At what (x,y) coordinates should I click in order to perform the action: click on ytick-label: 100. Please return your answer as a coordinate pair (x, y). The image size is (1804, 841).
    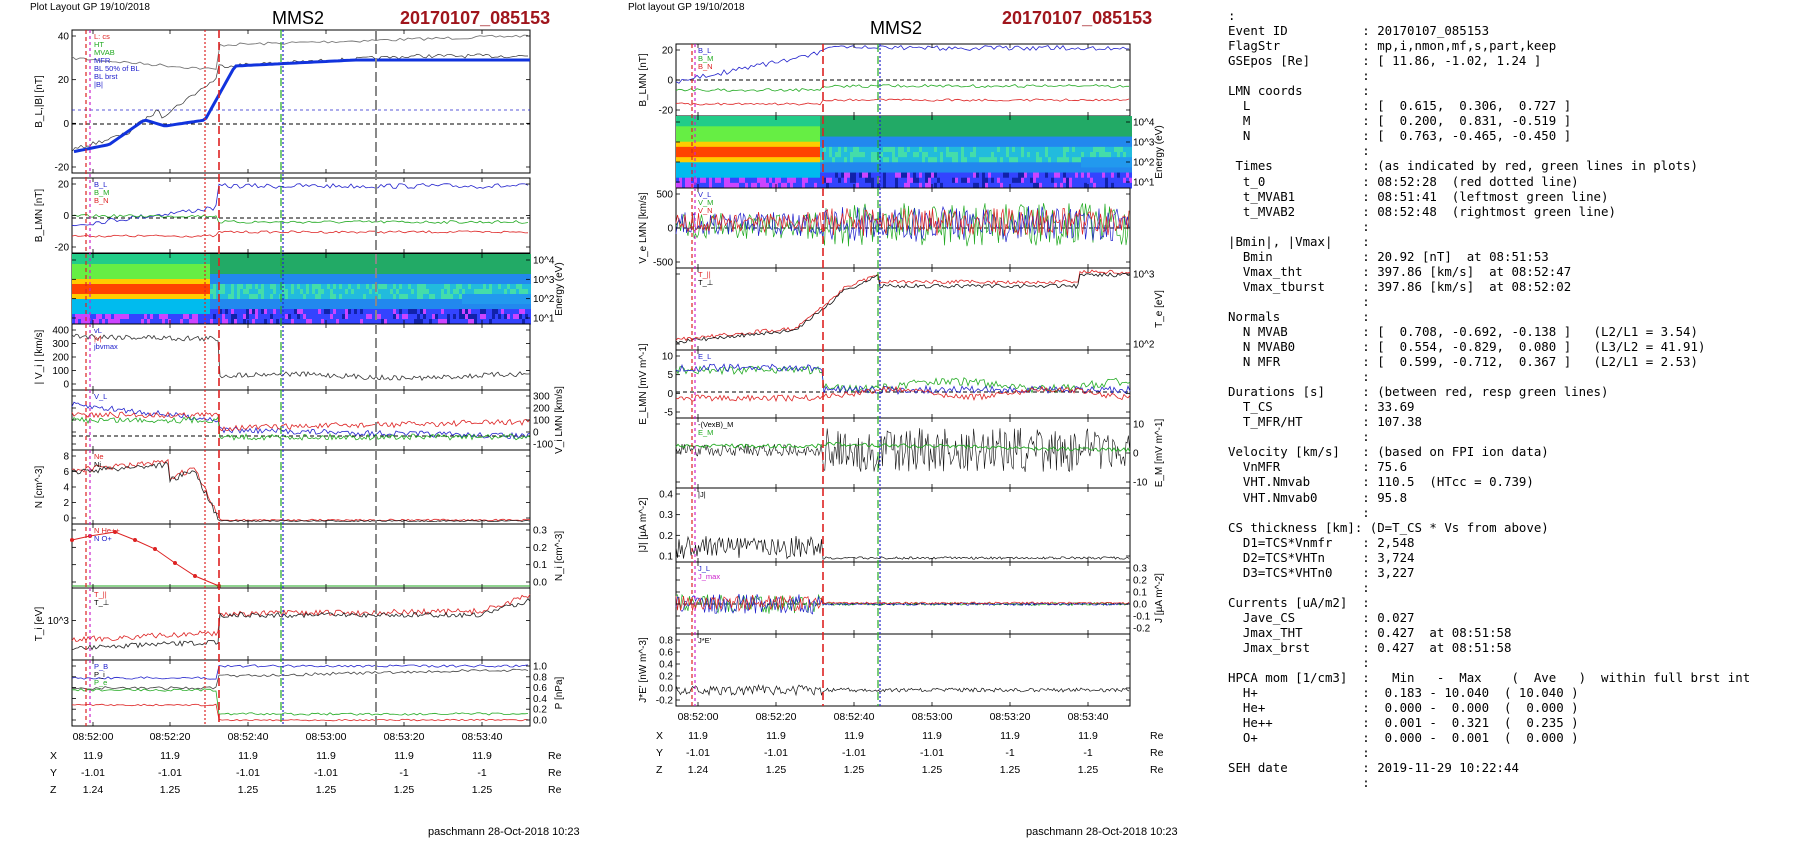
    Looking at the image, I should click on (60, 371).